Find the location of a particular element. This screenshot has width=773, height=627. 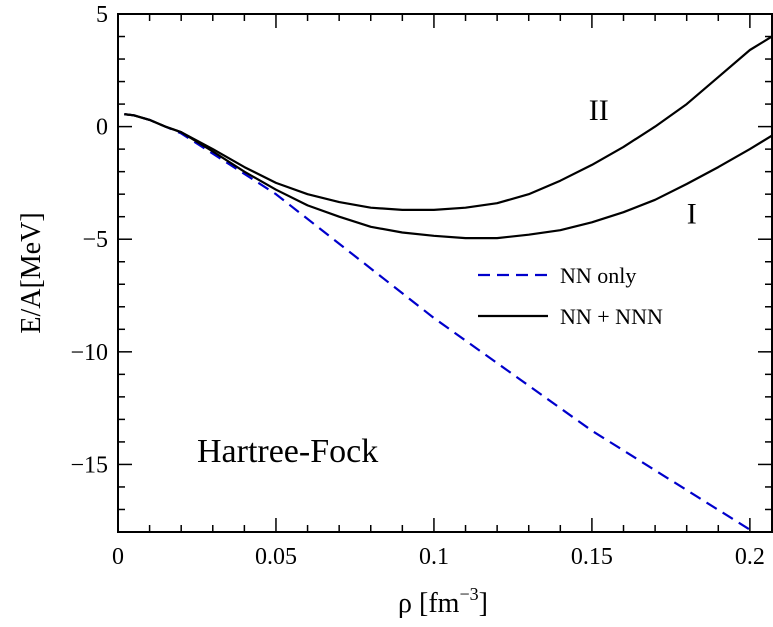

method-annotation: Hartree-Fock is located at coordinates (287, 451).